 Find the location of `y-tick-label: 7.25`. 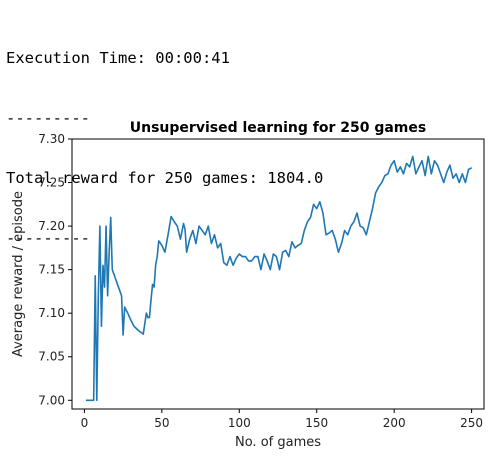

y-tick-label: 7.25 is located at coordinates (51, 183).